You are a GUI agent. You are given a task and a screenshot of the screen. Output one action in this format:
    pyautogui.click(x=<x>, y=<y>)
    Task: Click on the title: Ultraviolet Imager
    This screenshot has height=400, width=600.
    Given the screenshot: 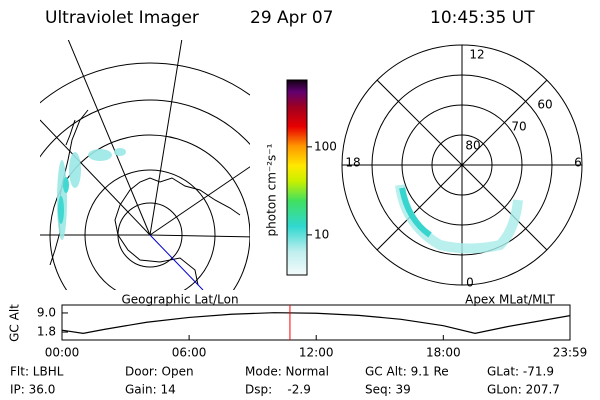 What is the action you would take?
    pyautogui.click(x=122, y=18)
    